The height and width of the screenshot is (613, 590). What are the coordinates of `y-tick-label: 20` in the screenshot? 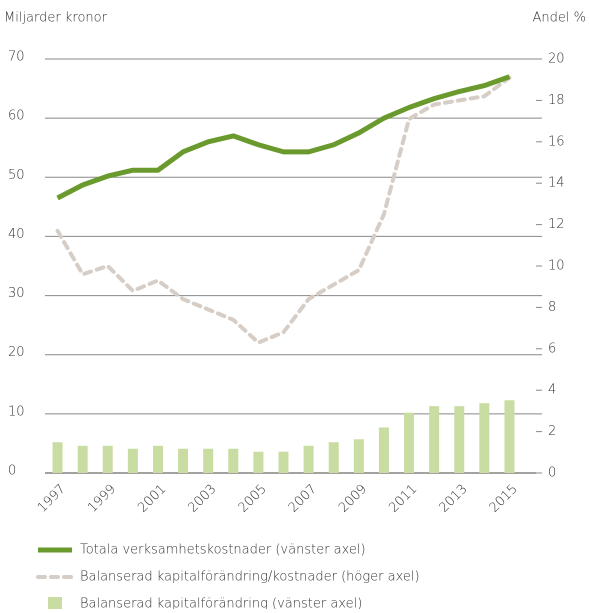 It's located at (16, 352).